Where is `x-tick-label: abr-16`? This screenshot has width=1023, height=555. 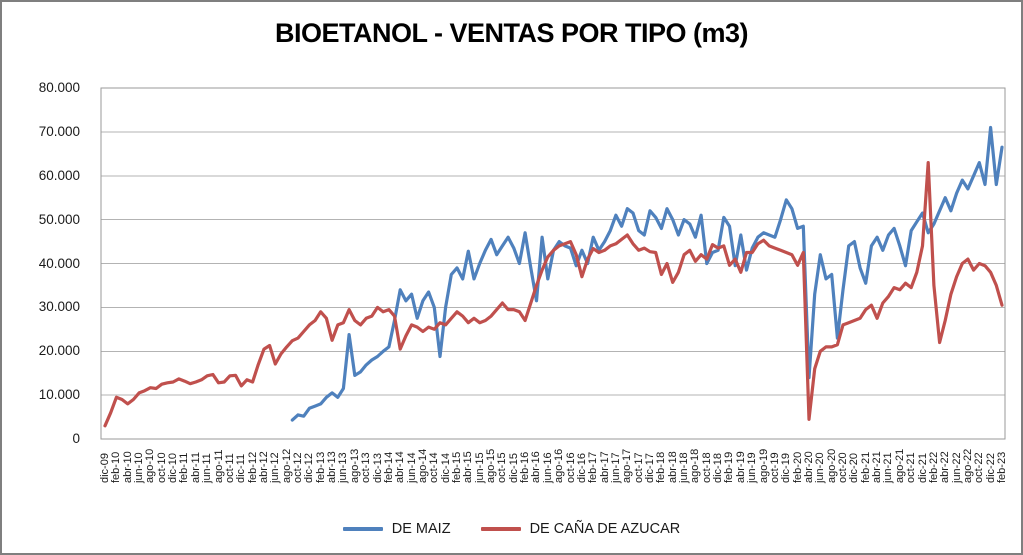 x-tick-label: abr-16 is located at coordinates (536, 467).